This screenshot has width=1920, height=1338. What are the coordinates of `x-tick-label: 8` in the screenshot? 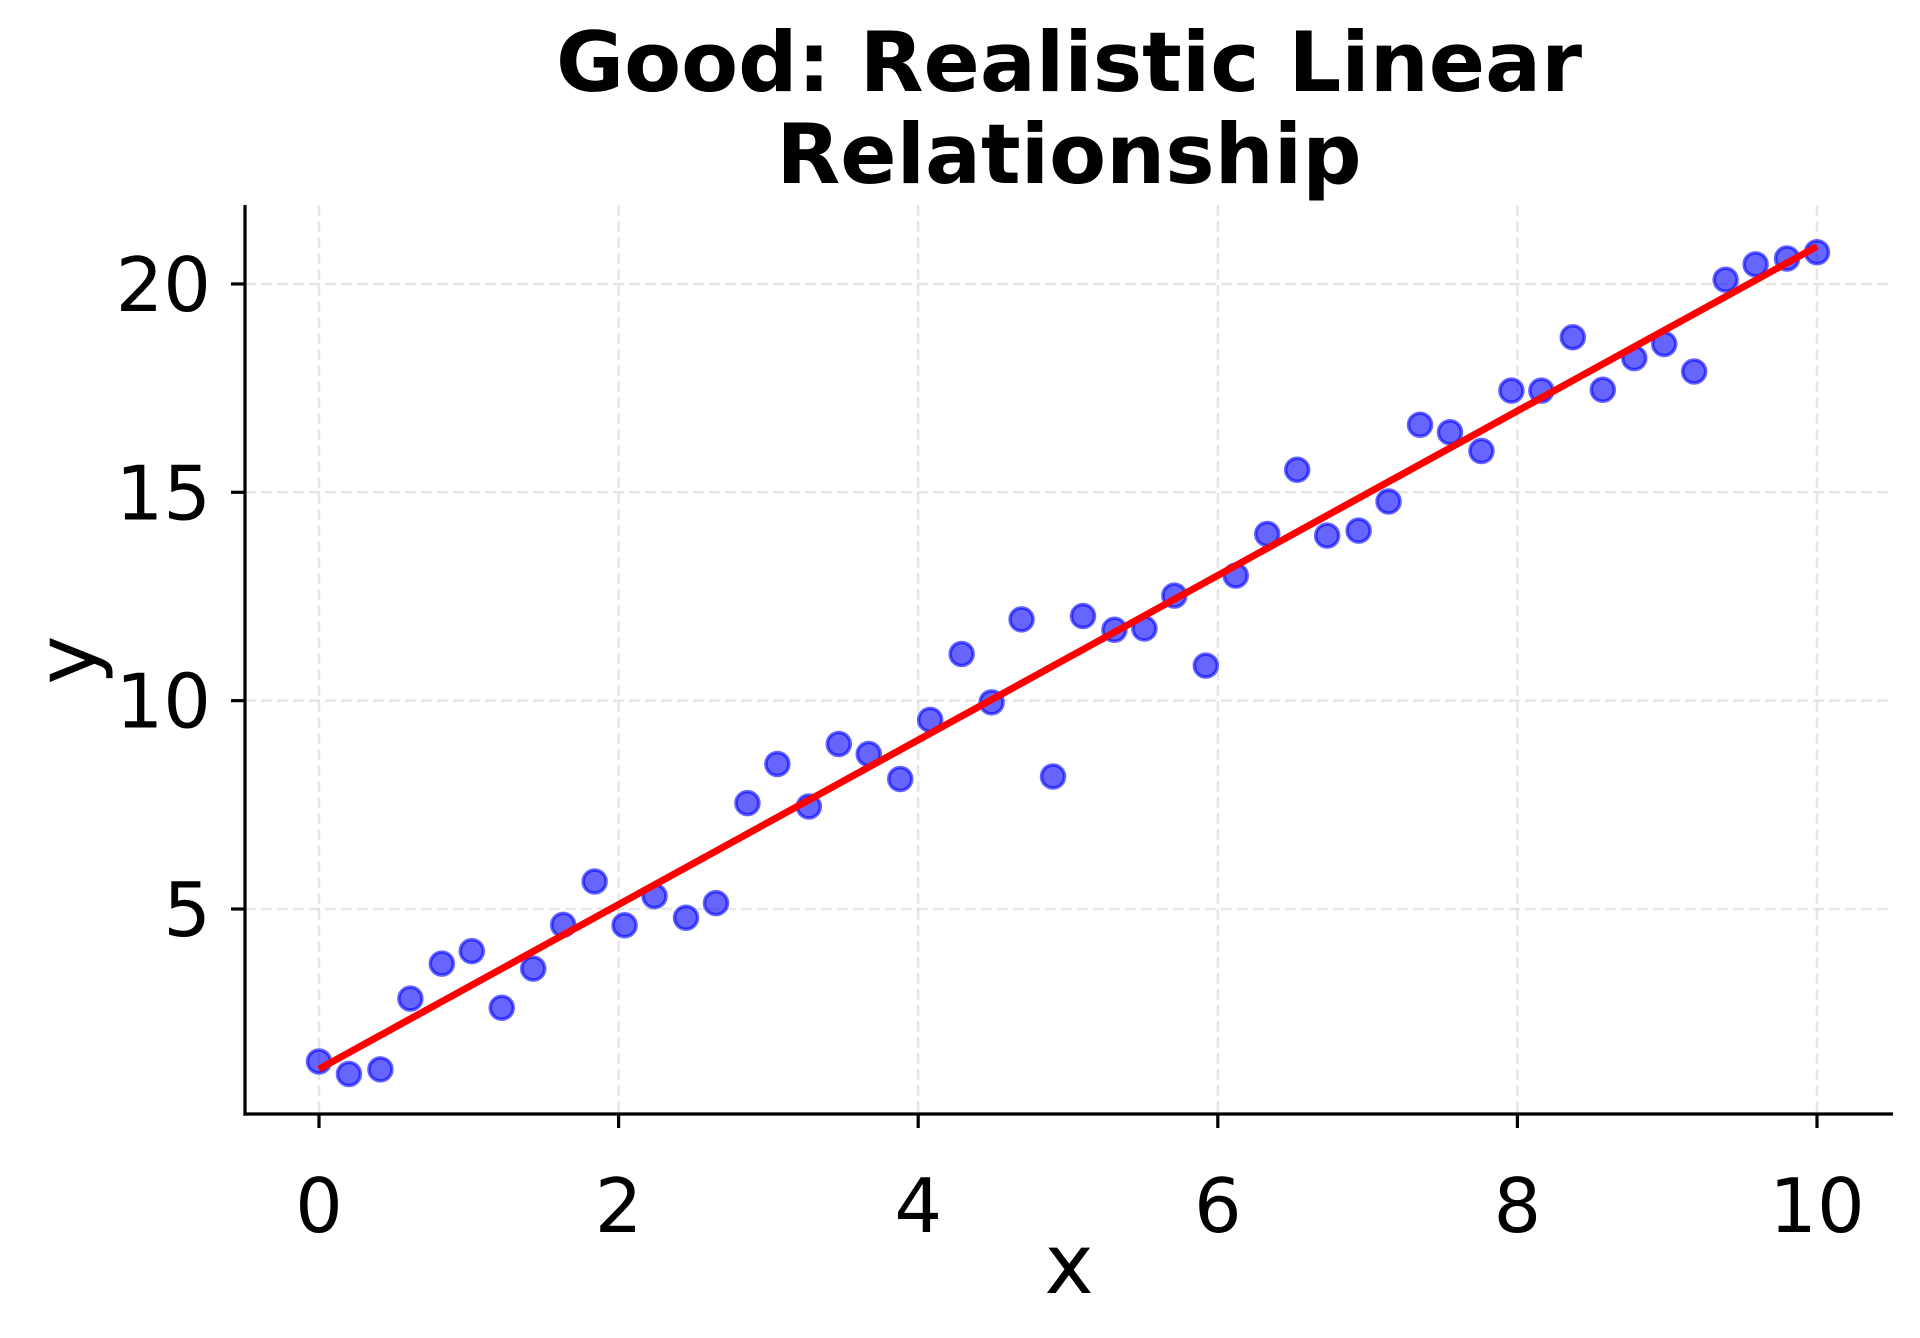 It's located at (1518, 1206).